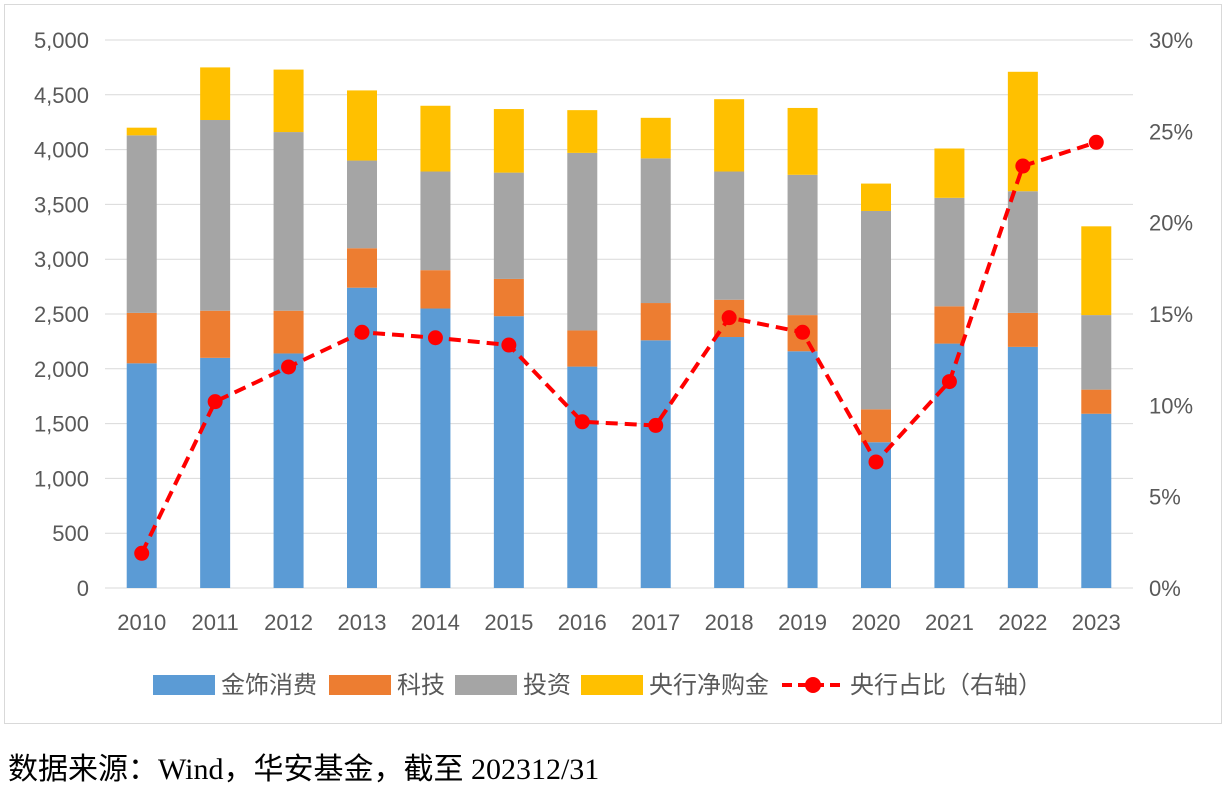 This screenshot has width=1228, height=790. What do you see at coordinates (61, 478) in the screenshot?
I see `left-axis-tick-label: 1,000` at bounding box center [61, 478].